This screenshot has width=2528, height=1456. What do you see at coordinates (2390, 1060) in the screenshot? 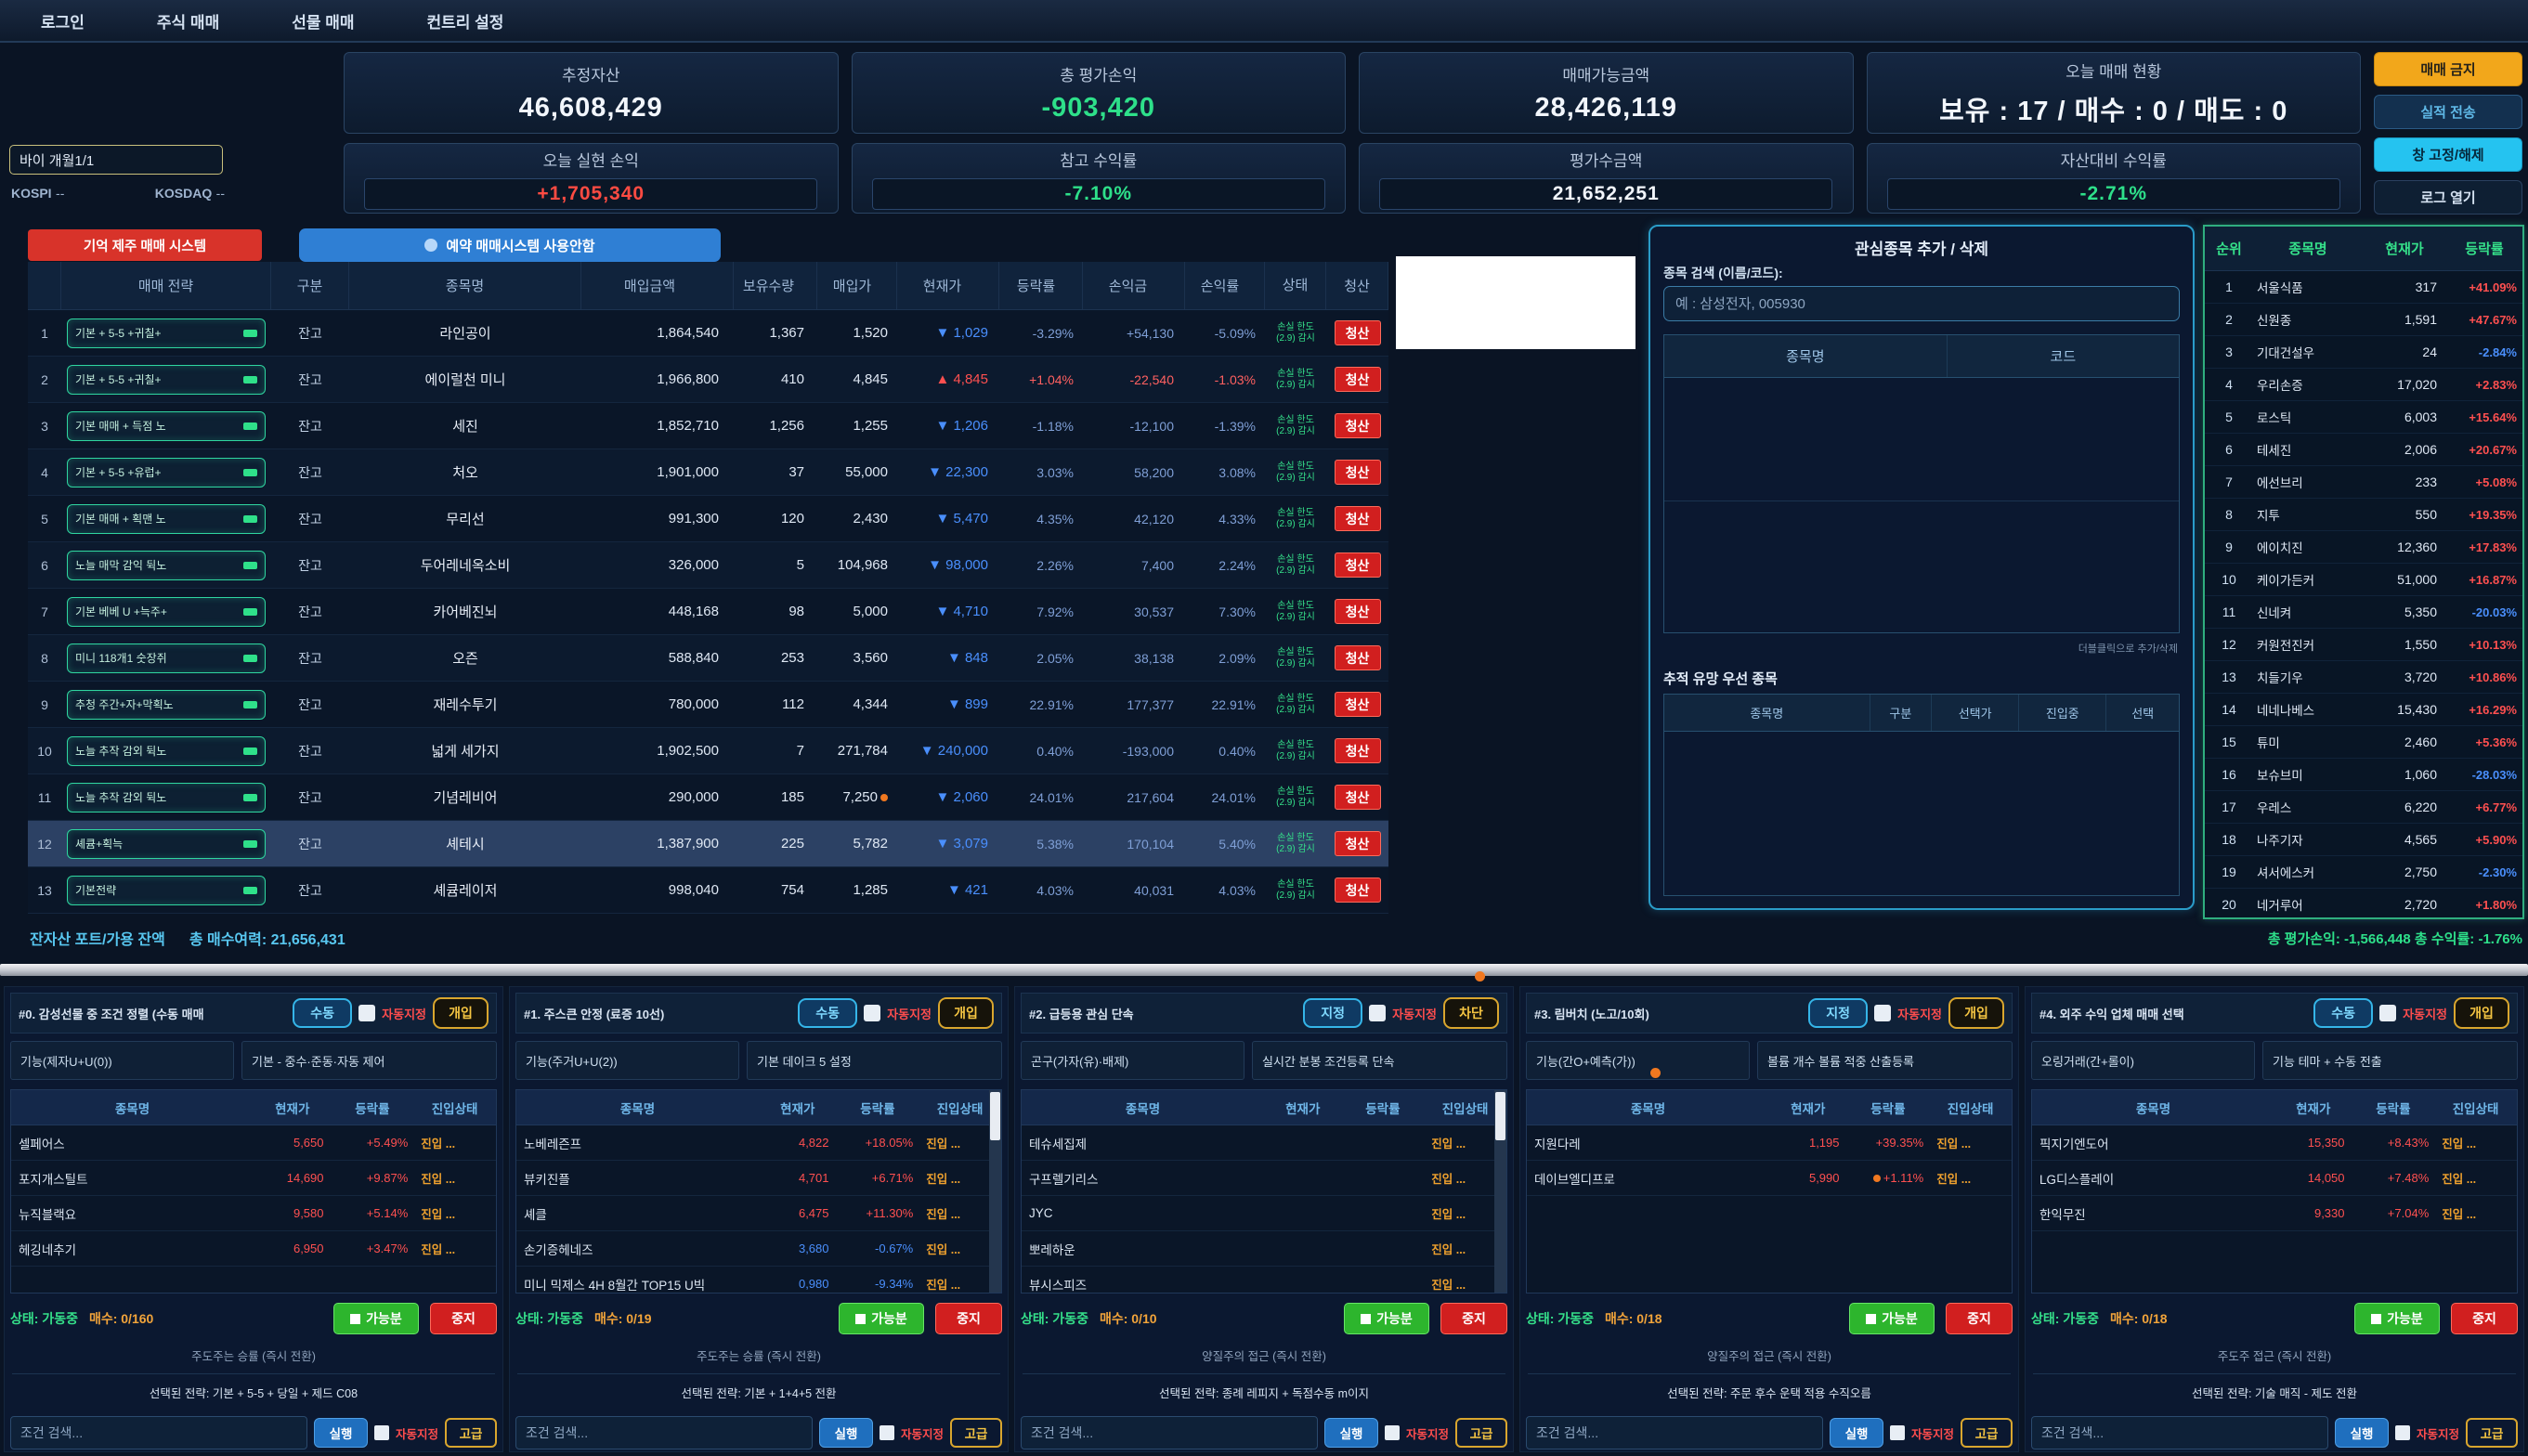
I see `panel-config-box: 기능 테마 + 수동 전출` at bounding box center [2390, 1060].